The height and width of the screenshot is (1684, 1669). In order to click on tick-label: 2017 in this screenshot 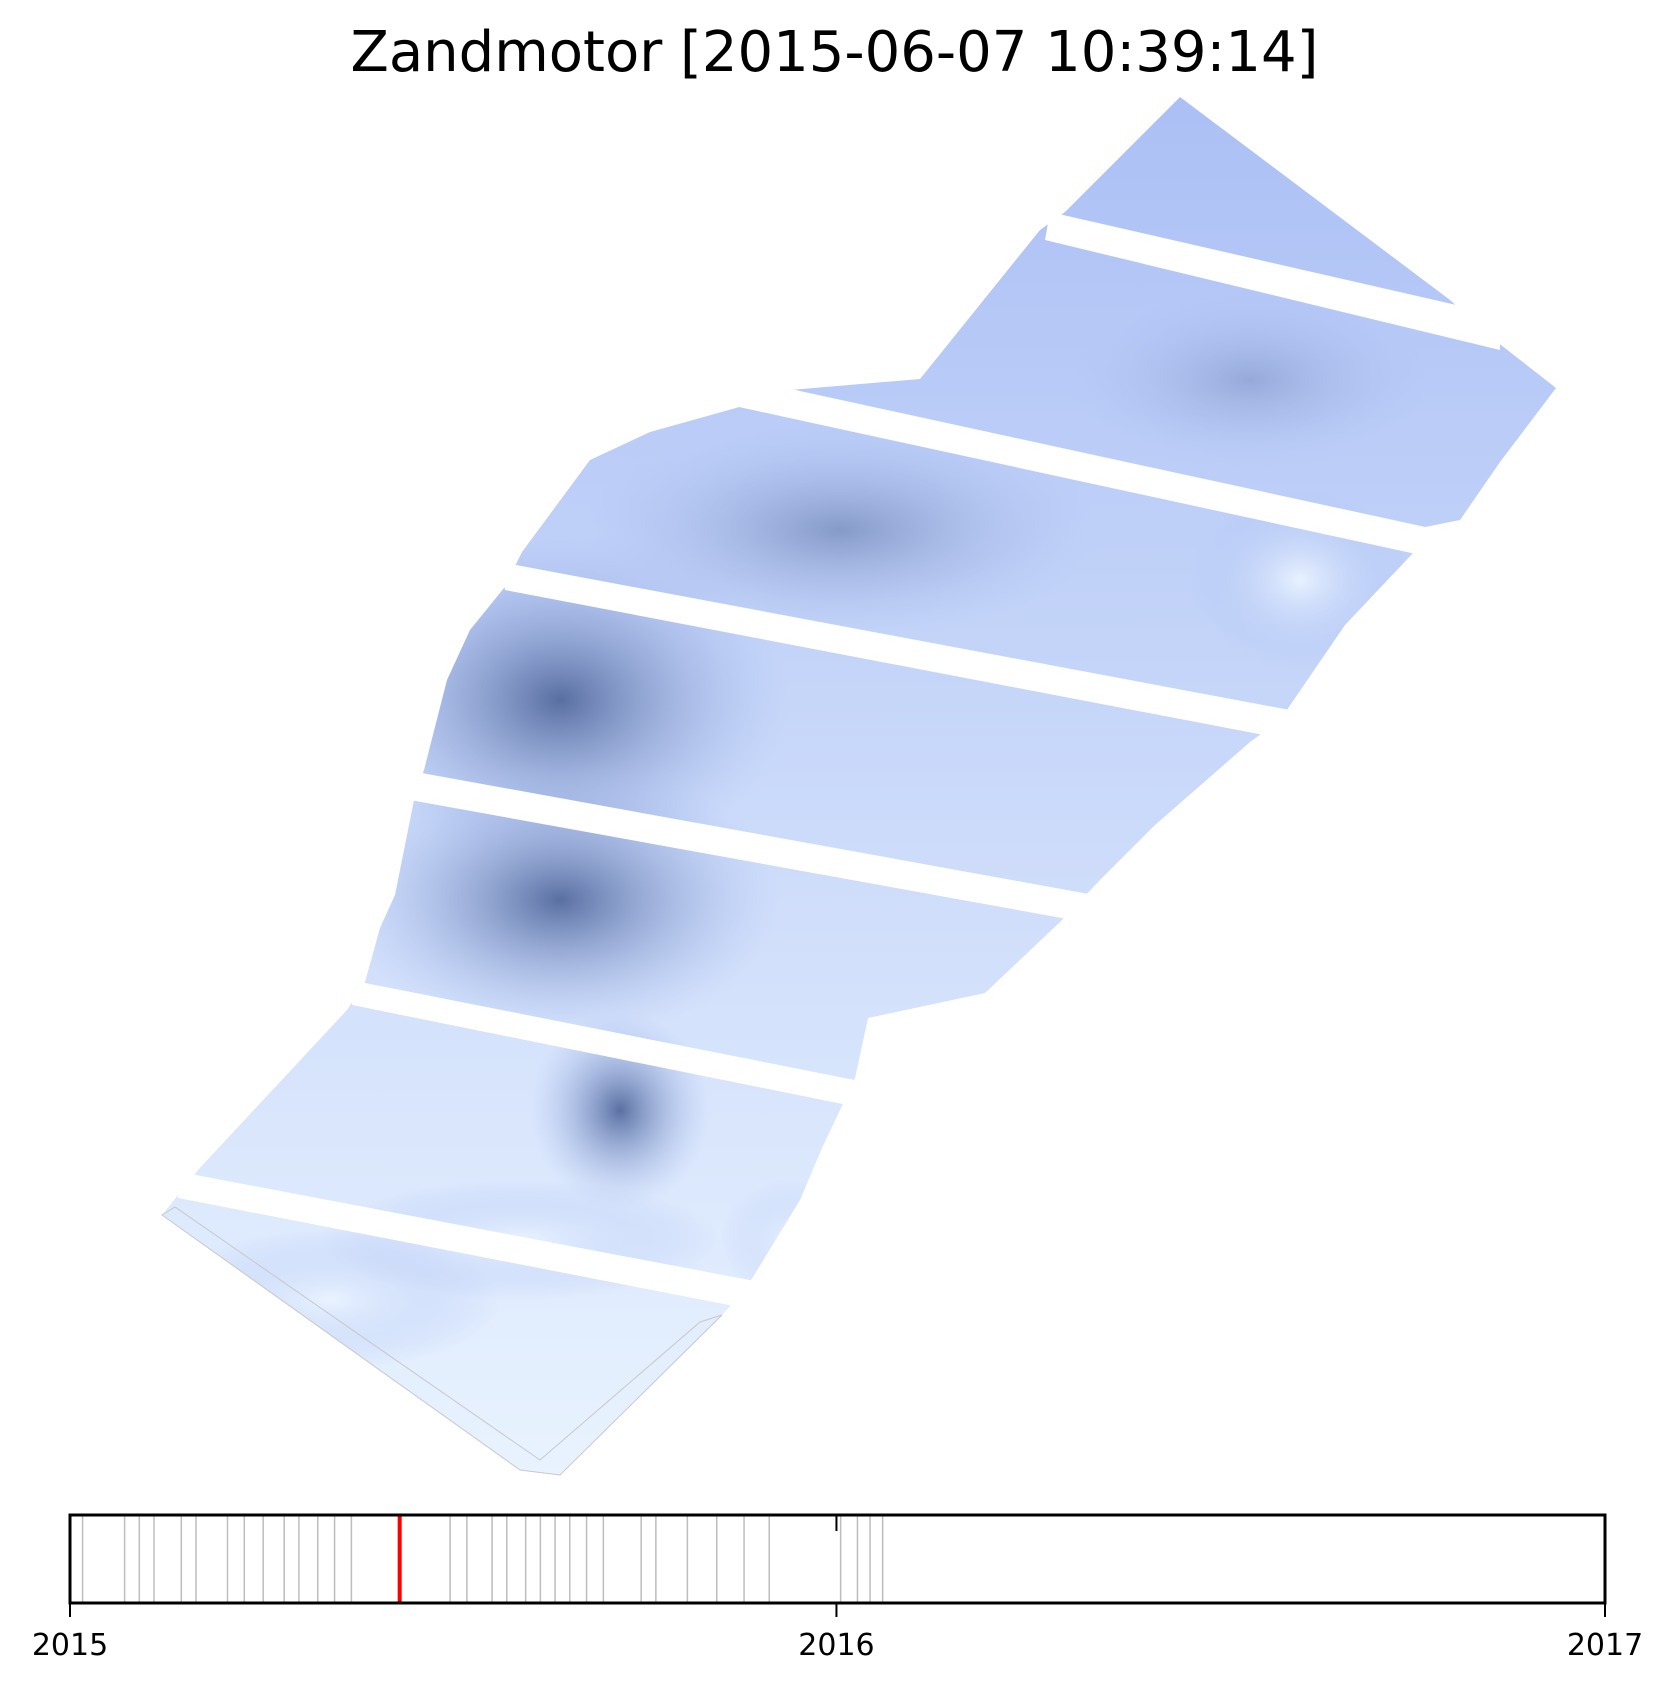, I will do `click(1605, 1645)`.